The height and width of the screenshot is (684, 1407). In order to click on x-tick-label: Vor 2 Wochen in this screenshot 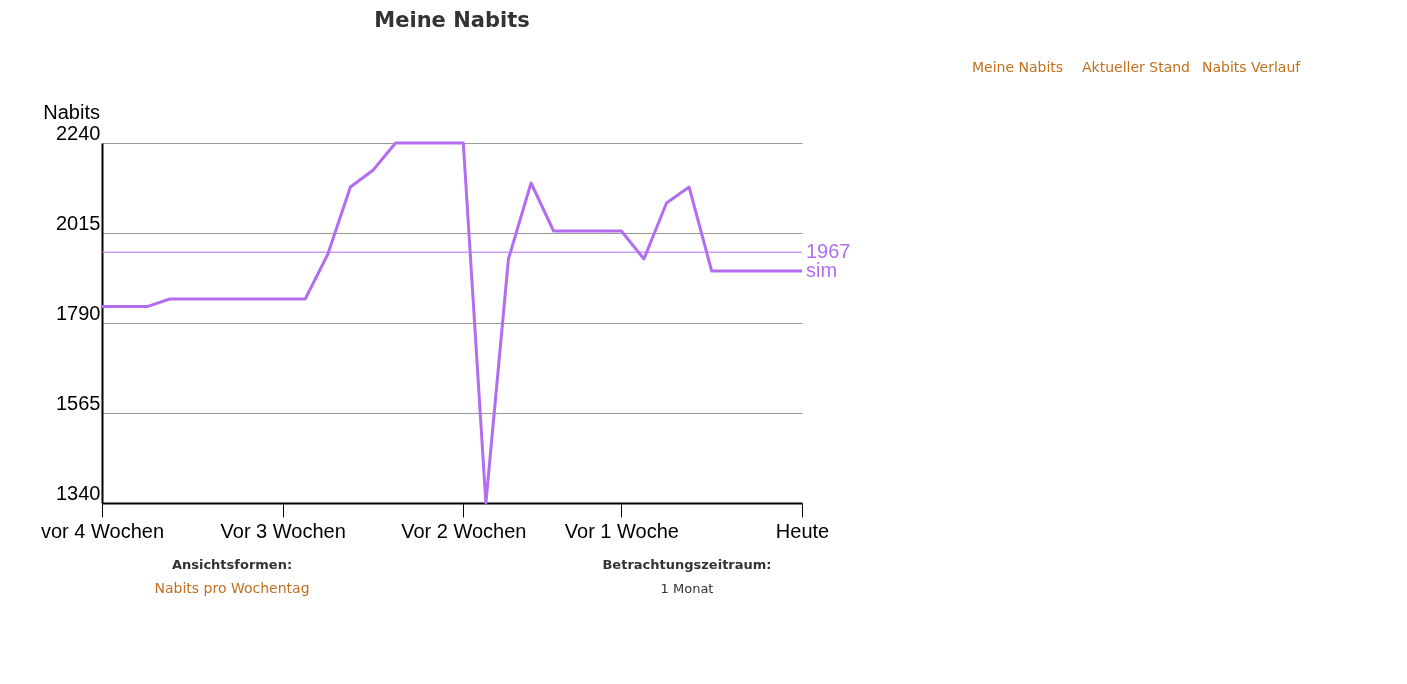, I will do `click(464, 530)`.